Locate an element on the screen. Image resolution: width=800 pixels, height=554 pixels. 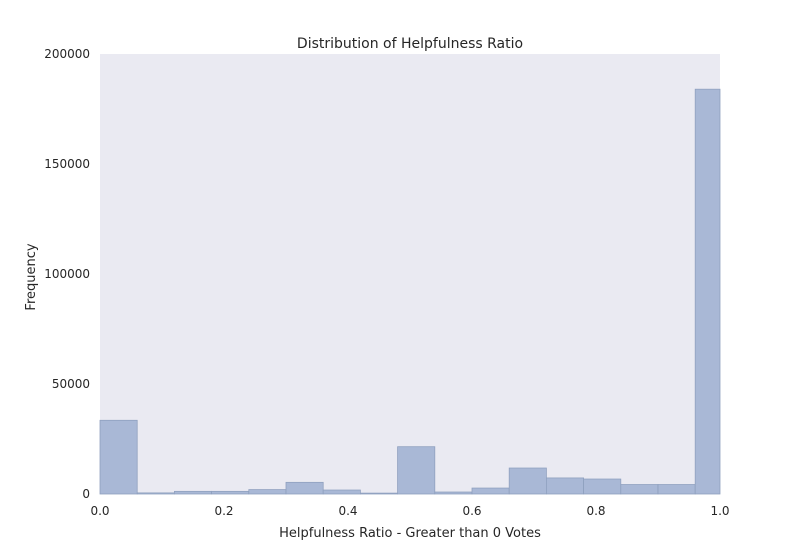
x-tick-label: 0.2 is located at coordinates (223, 511).